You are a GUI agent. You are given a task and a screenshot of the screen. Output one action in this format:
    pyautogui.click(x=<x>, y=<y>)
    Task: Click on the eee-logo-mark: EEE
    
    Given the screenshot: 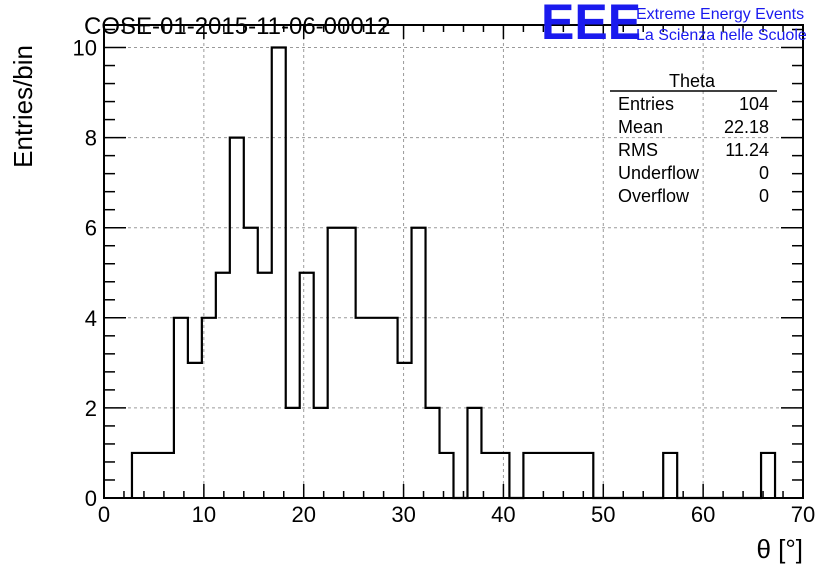 What is the action you would take?
    pyautogui.click(x=591, y=25)
    